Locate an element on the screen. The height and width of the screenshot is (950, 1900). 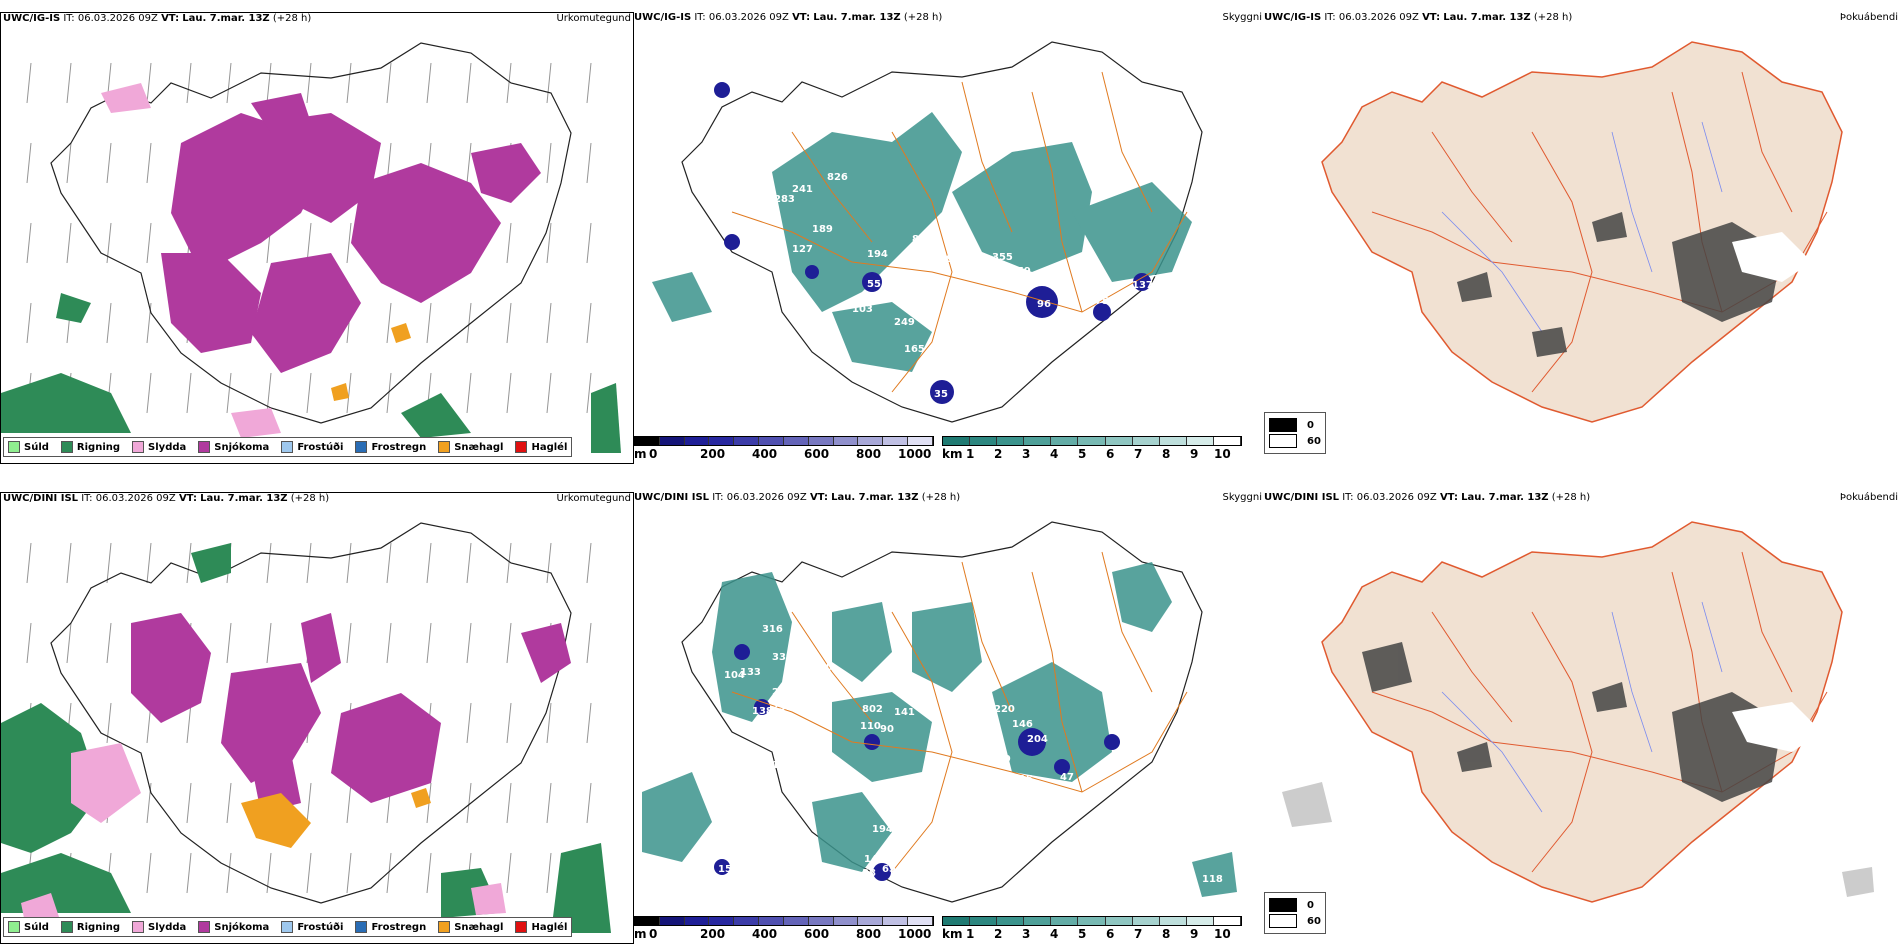
cloud-label: 103 is located at coordinates (862, 309).